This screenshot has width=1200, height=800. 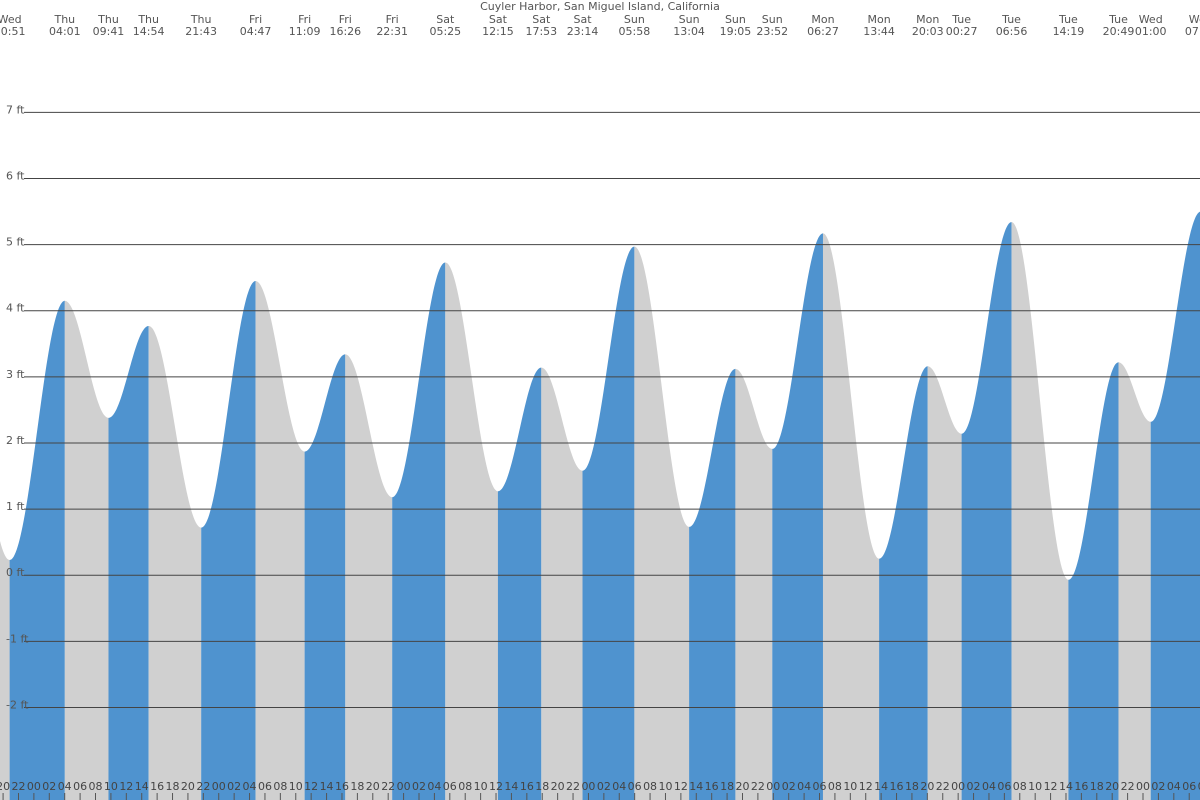 What do you see at coordinates (1012, 31) in the screenshot?
I see `extreme-time: 06:56` at bounding box center [1012, 31].